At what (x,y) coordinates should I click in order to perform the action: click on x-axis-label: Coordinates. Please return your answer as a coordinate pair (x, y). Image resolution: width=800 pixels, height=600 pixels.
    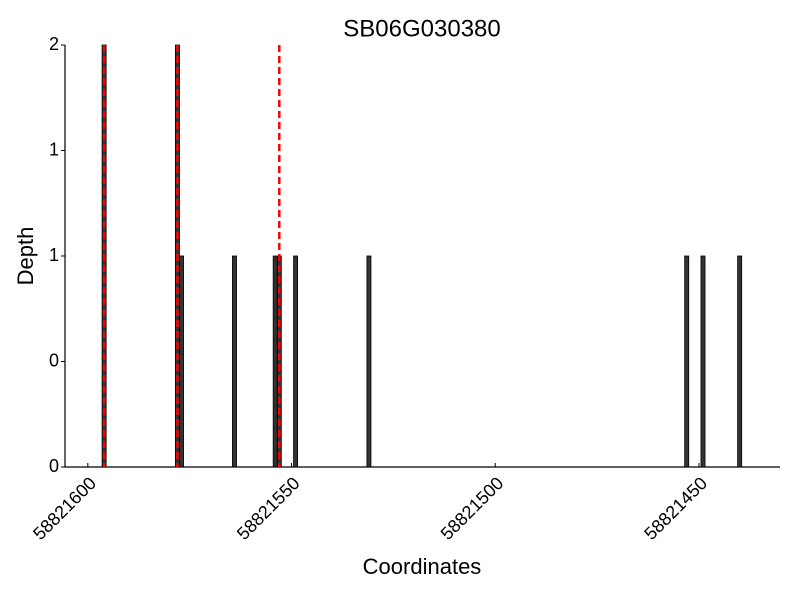
    Looking at the image, I should click on (422, 566).